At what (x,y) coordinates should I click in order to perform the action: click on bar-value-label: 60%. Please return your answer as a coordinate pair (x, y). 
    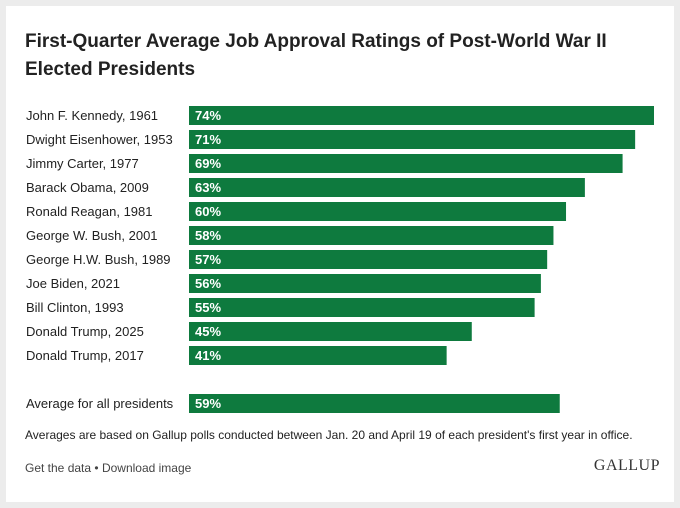
    Looking at the image, I should click on (208, 211).